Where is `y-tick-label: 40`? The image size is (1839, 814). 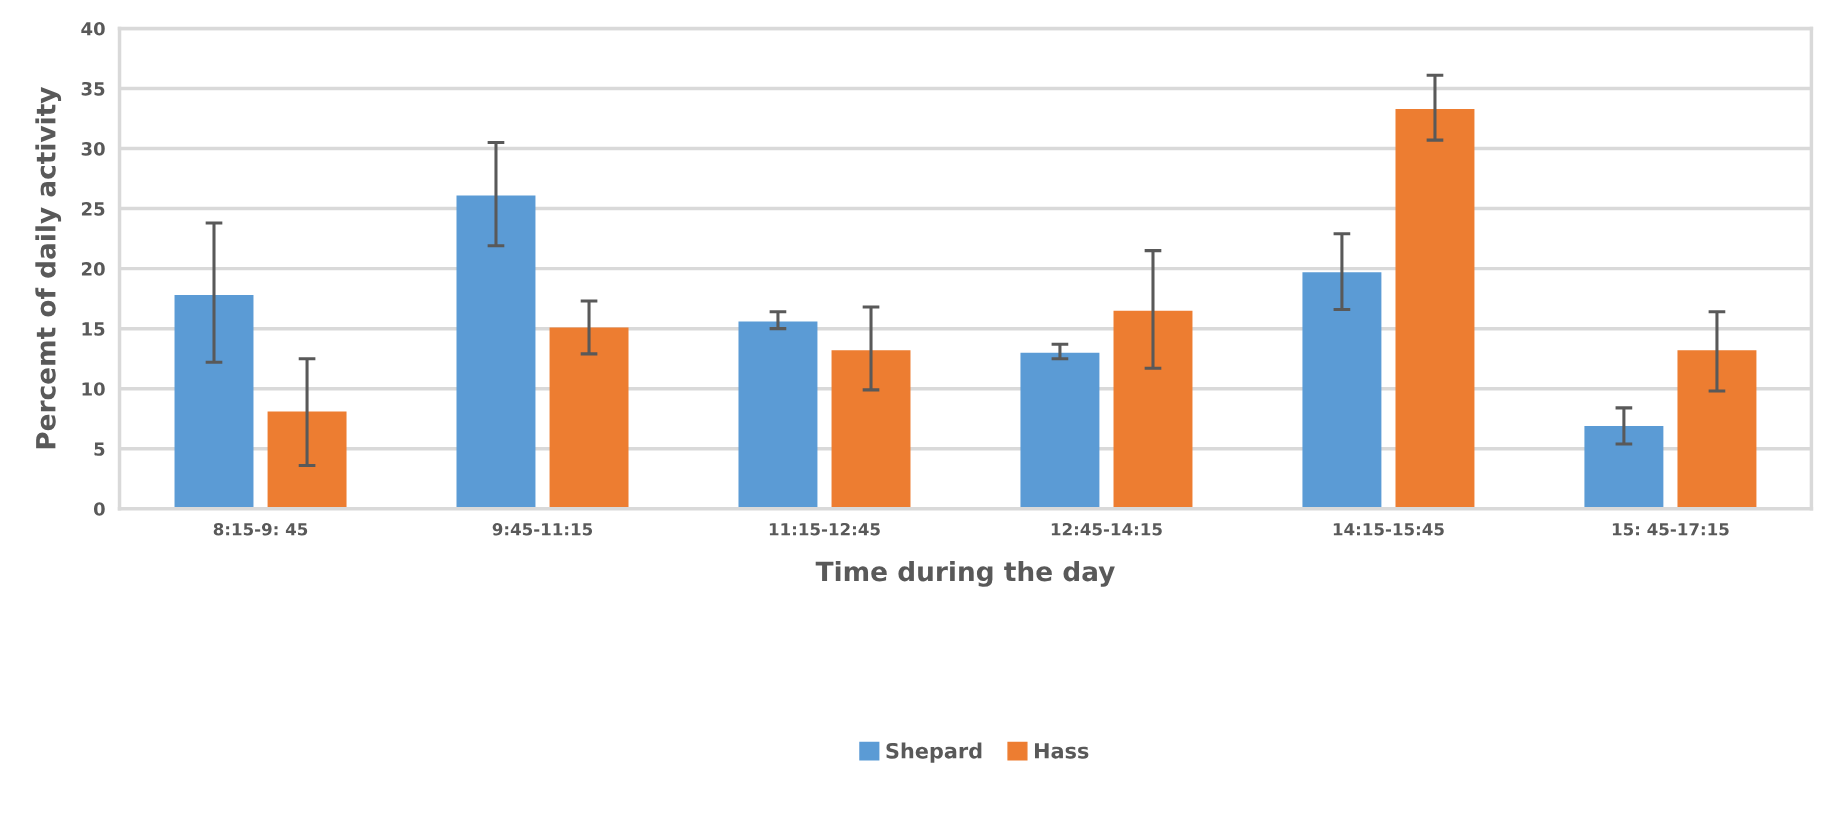
y-tick-label: 40 is located at coordinates (93, 28).